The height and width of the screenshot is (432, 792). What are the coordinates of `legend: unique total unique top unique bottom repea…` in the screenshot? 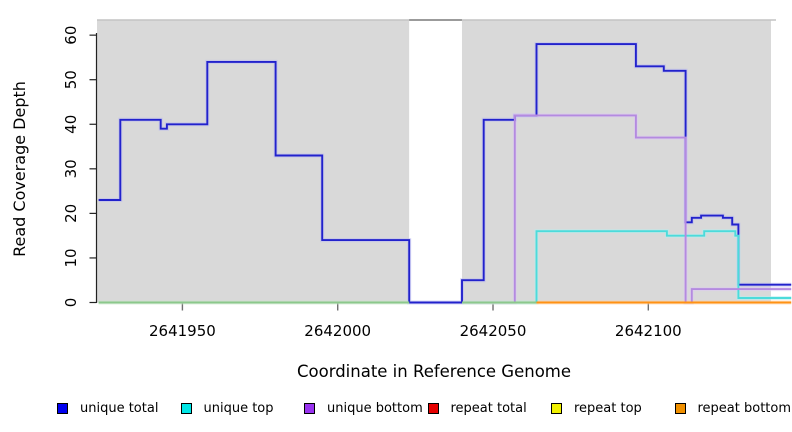 It's located at (396, 408).